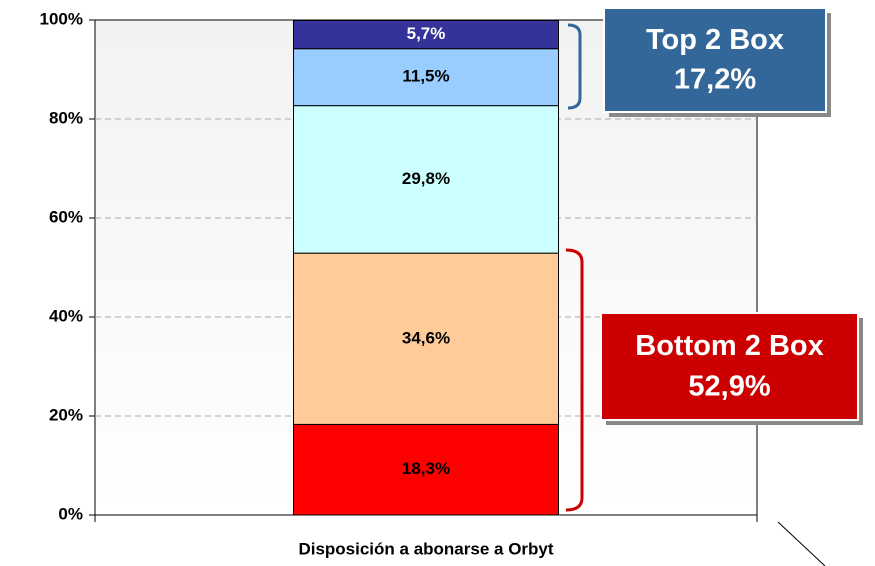 The width and height of the screenshot is (875, 566). I want to click on value-label: 18,3%, so click(426, 468).